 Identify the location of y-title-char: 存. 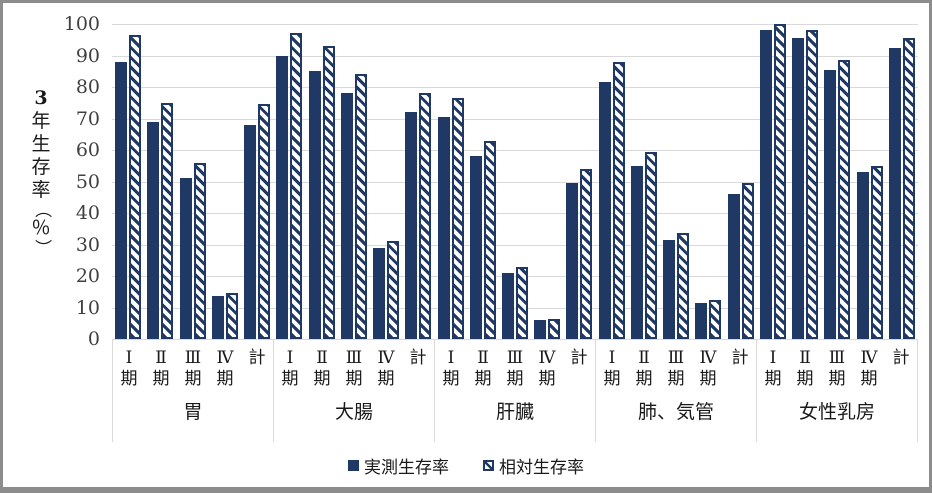
(41, 167).